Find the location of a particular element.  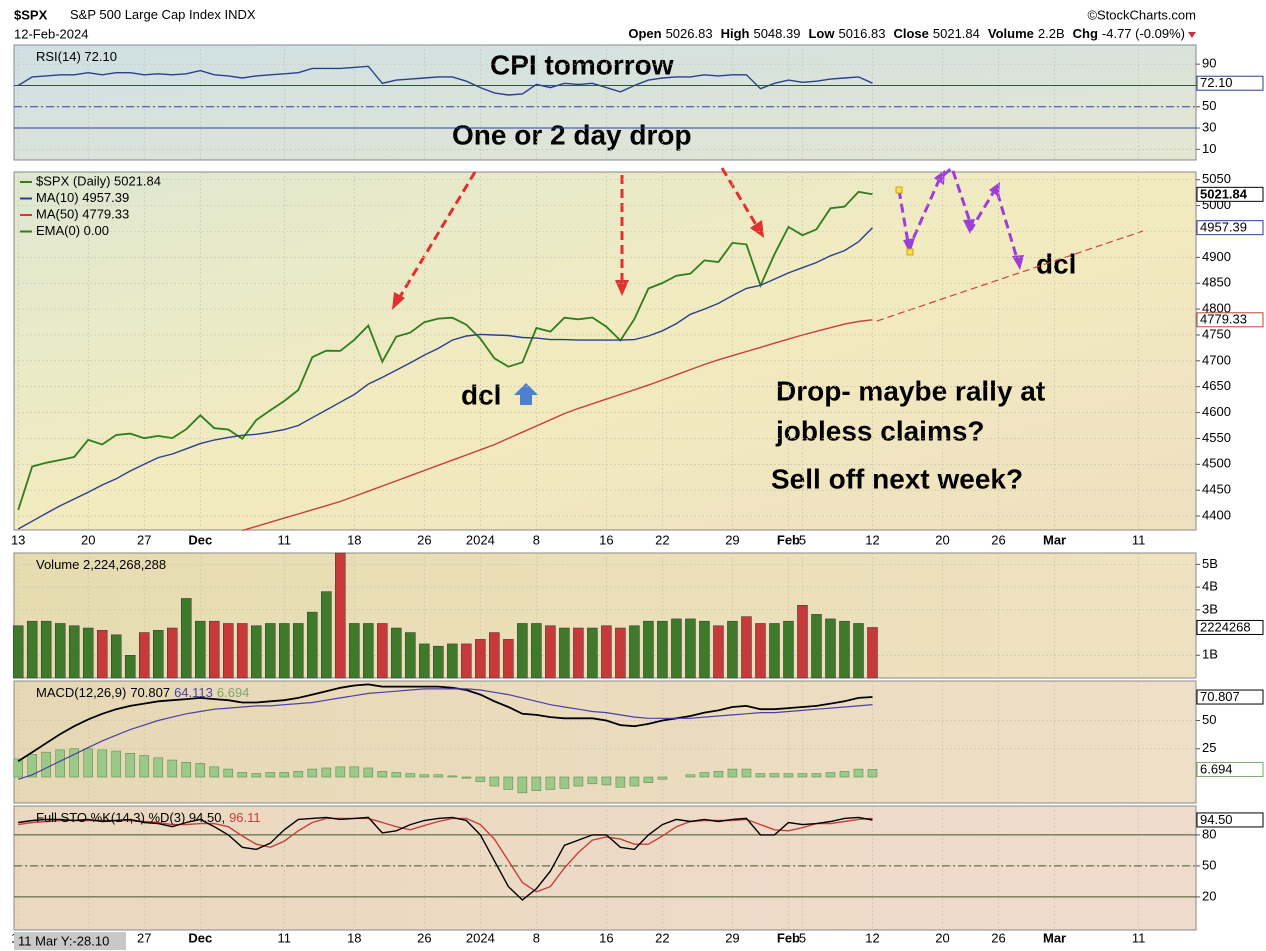

y-tick-label: 5B is located at coordinates (1210, 563).